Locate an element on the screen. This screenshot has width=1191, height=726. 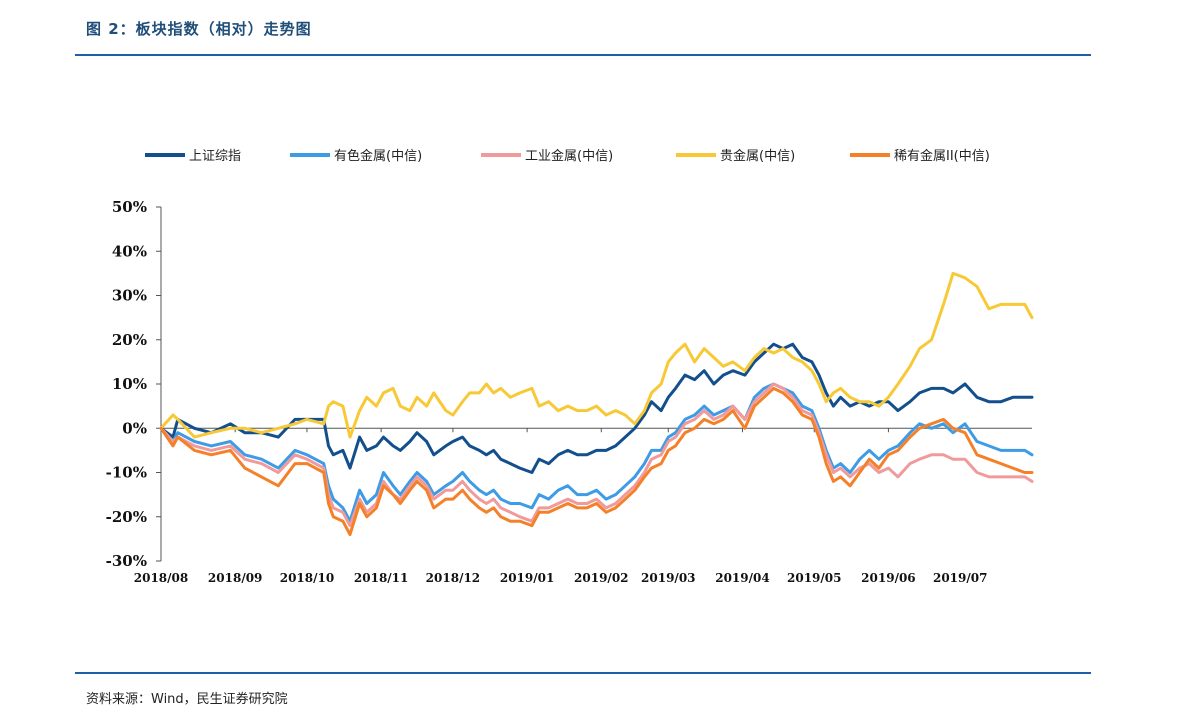
y-axis: 50% 40% 30% 20% 10% 0% -10% -20% -30% is located at coordinates (134, 384).